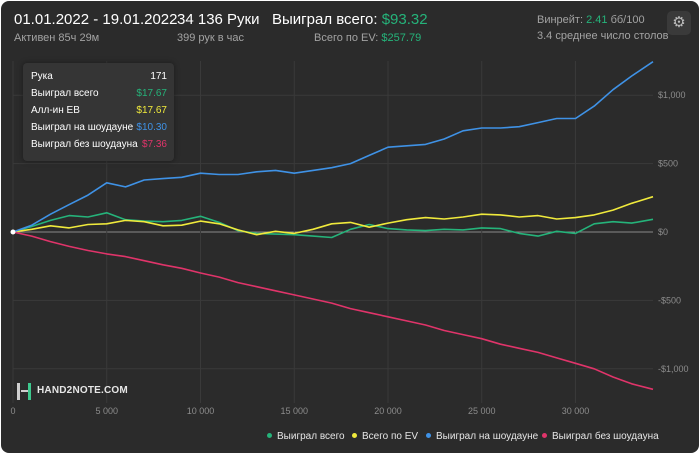 Image resolution: width=700 pixels, height=454 pixels. I want to click on legend-item-showdown: Выиграл на шоудауне, so click(482, 438).